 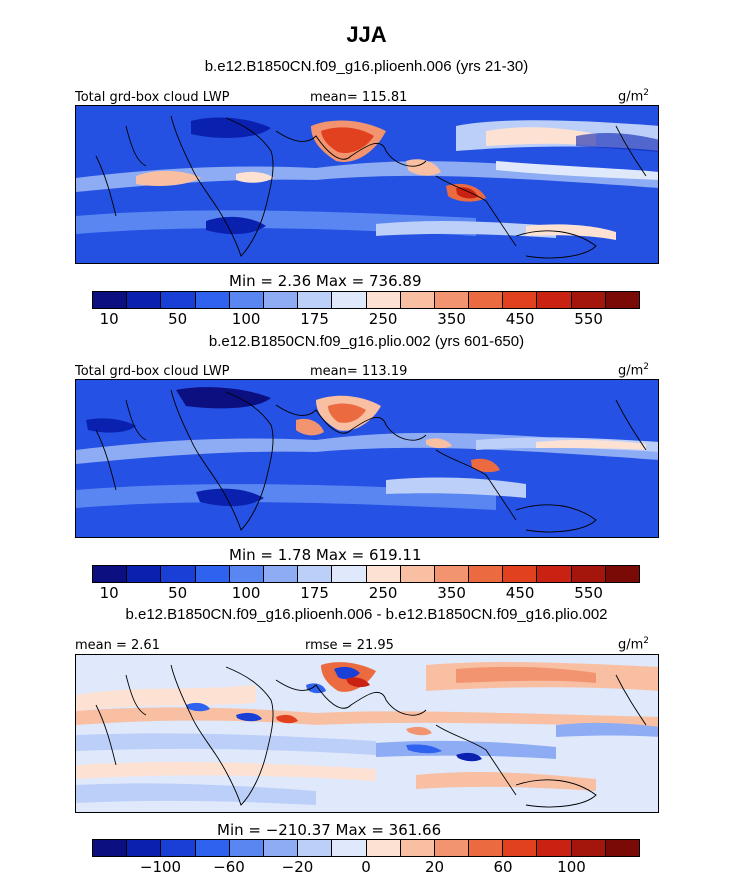 I want to click on colorbar-tick-label: −60, so click(x=229, y=867).